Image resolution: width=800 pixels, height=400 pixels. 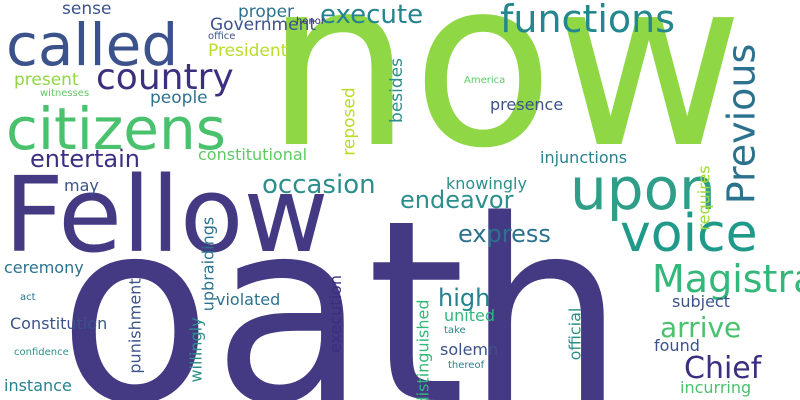 I want to click on word-violated: upbraidings, so click(x=208, y=264).